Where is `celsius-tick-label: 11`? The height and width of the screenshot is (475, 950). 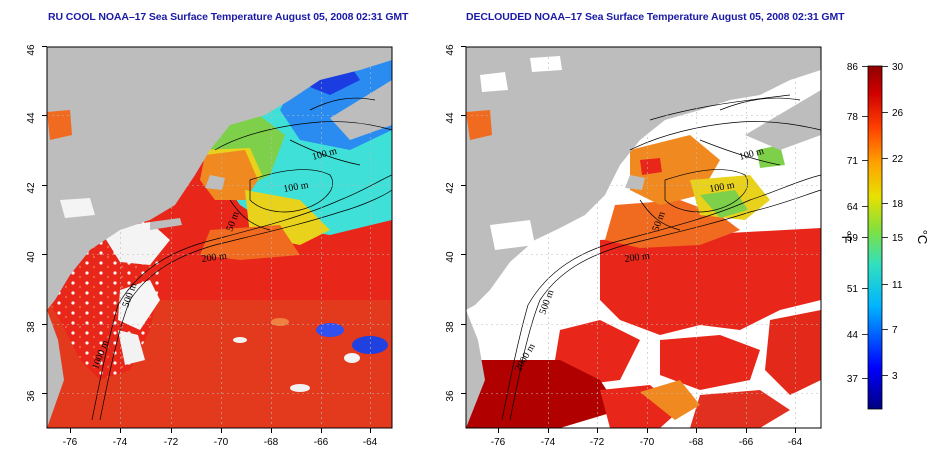 celsius-tick-label: 11 is located at coordinates (897, 285).